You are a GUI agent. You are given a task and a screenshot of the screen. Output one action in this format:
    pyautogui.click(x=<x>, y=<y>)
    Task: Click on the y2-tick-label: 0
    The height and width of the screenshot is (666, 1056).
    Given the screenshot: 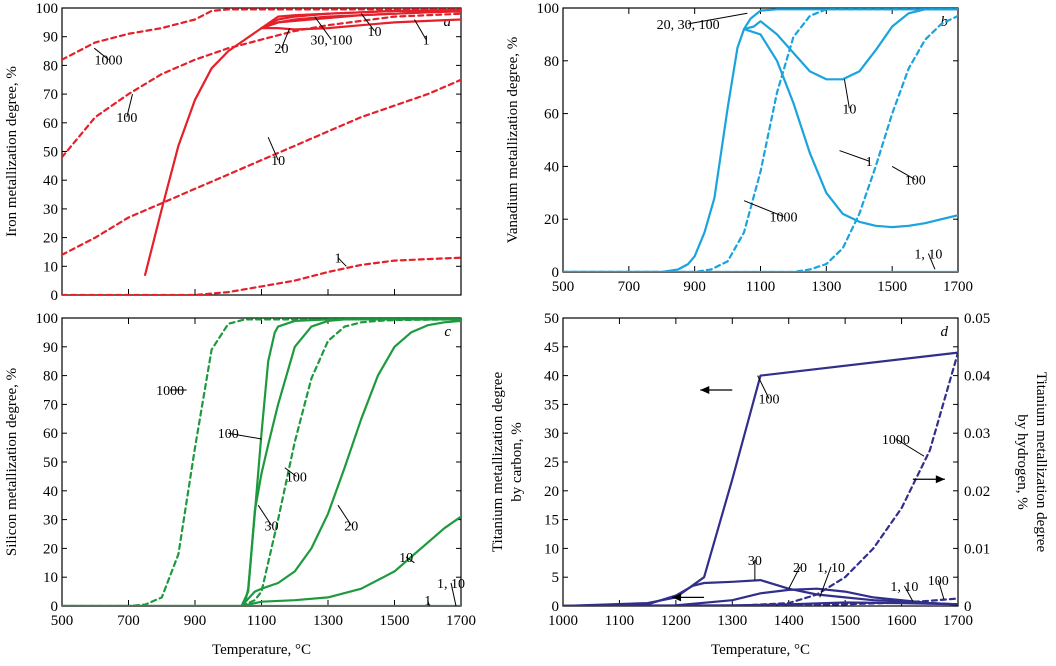 What is the action you would take?
    pyautogui.click(x=968, y=607)
    